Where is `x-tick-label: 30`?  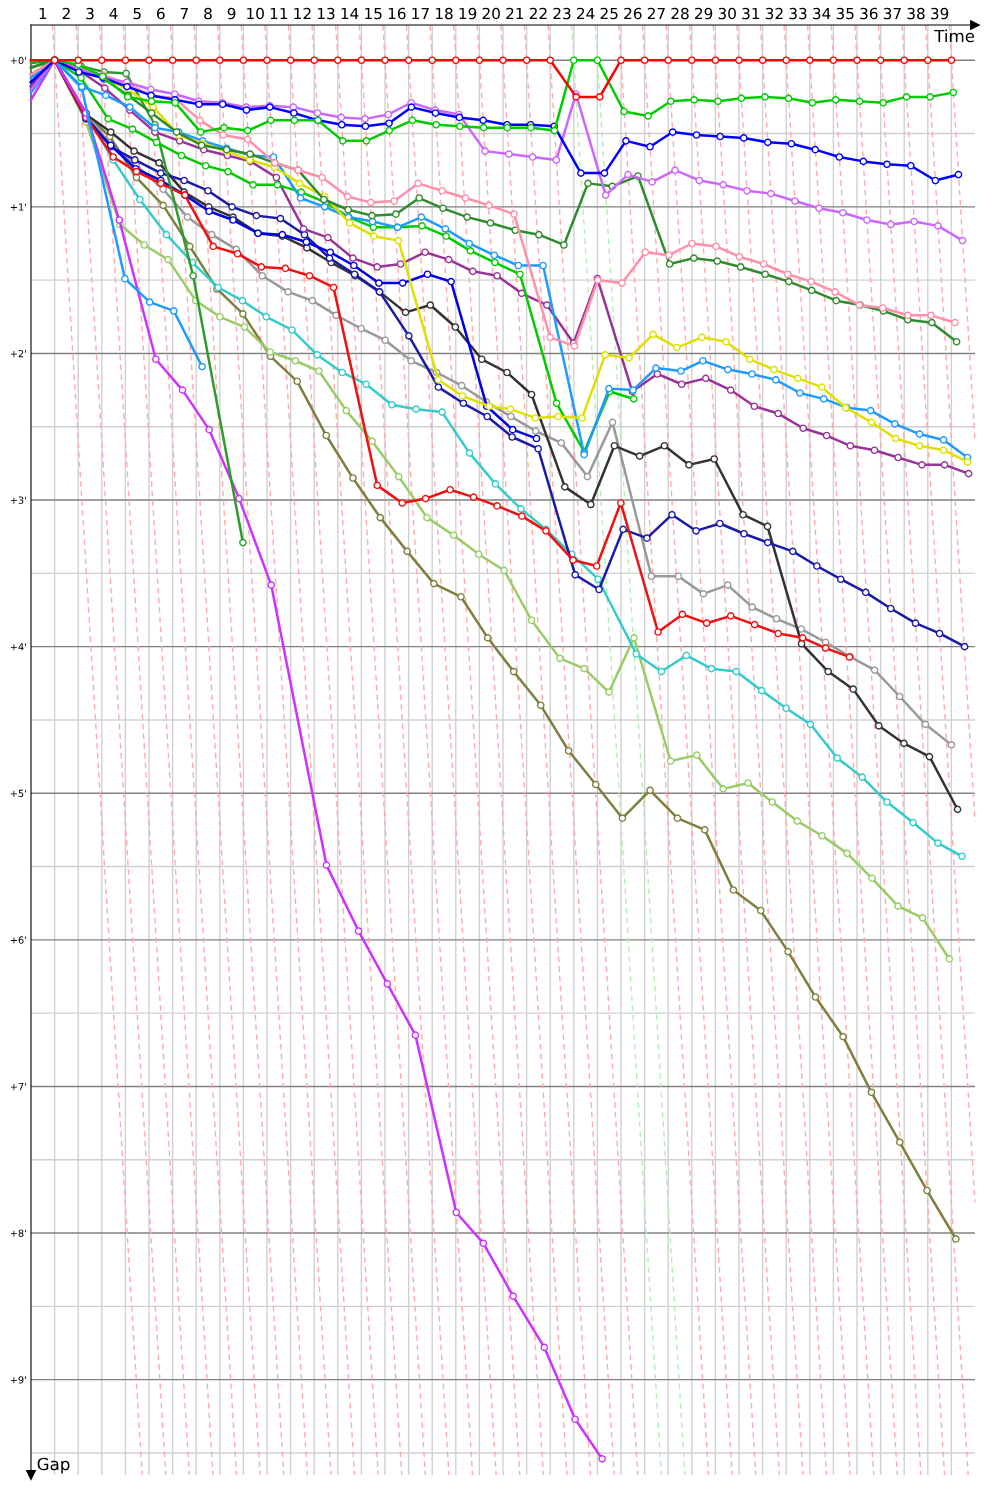 x-tick-label: 30 is located at coordinates (727, 13).